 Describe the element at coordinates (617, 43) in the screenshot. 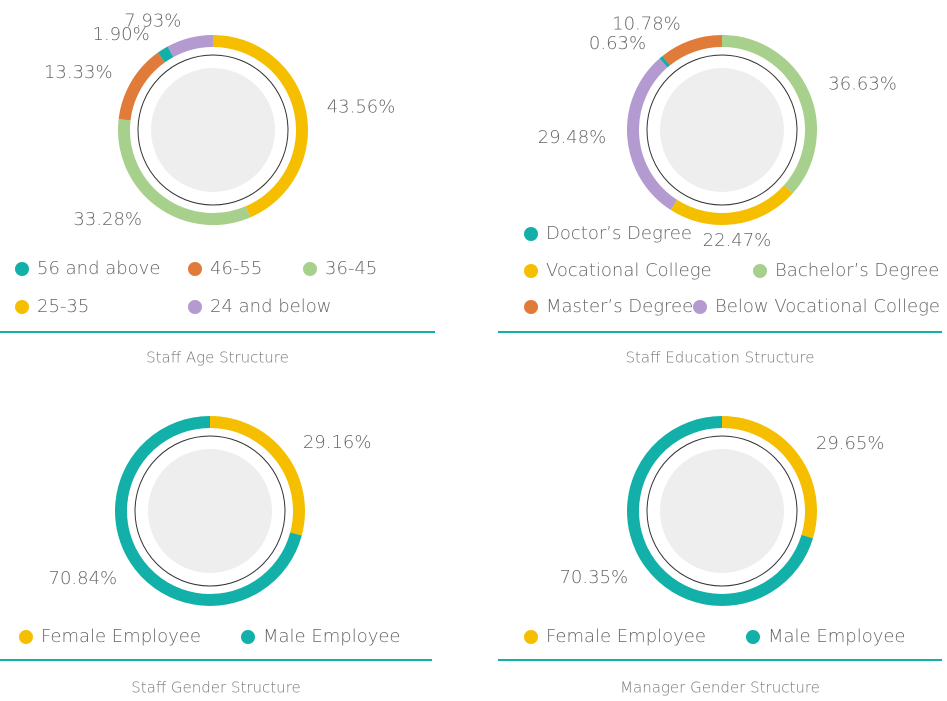

I see `value-label: 0.63%` at that location.